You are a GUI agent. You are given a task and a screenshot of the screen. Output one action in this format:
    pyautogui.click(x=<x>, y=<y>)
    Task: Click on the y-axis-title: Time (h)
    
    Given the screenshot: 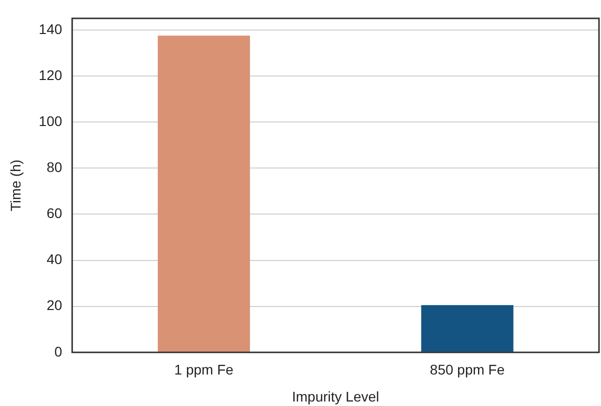 What is the action you would take?
    pyautogui.click(x=15, y=186)
    